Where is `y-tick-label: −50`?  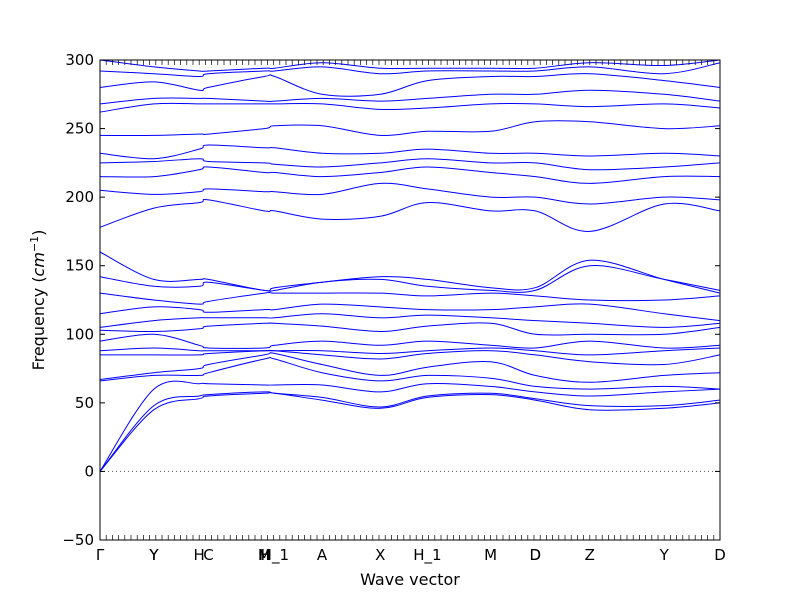
y-tick-label: −50 is located at coordinates (78, 540).